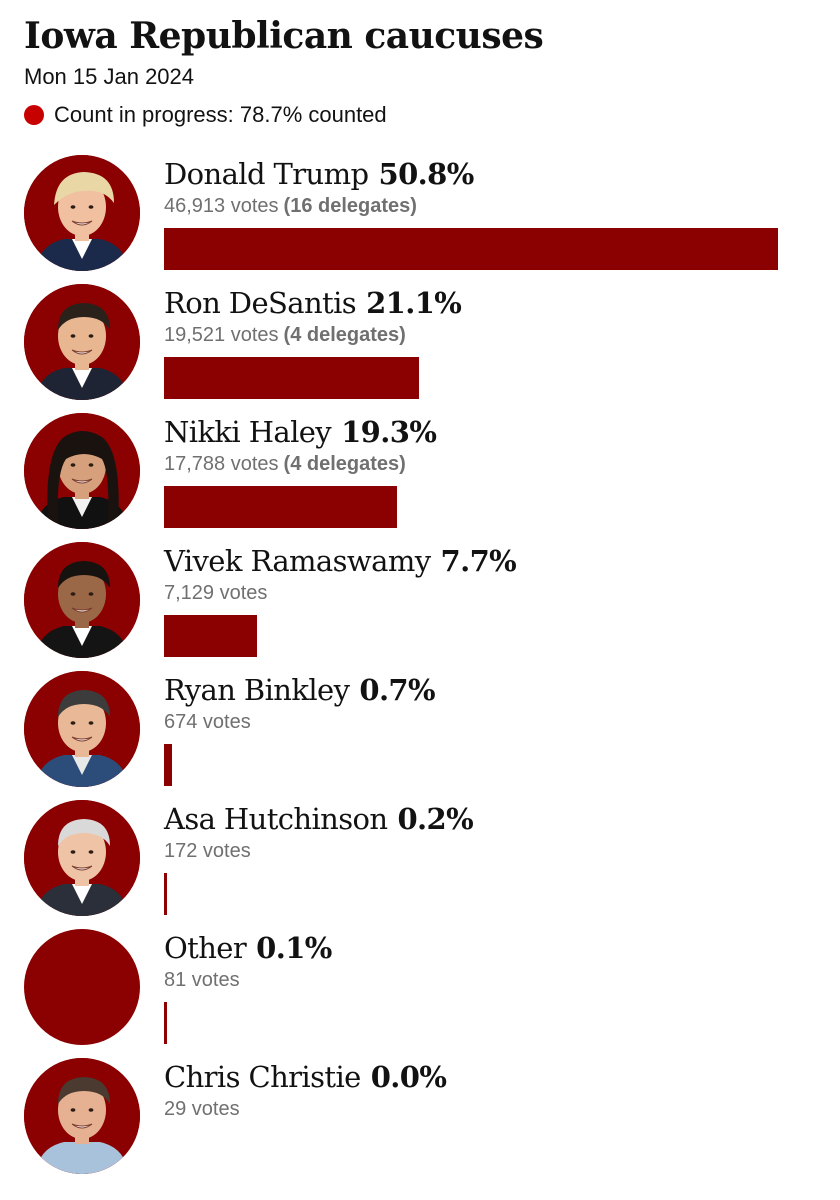 The height and width of the screenshot is (1200, 840). Describe the element at coordinates (257, 690) in the screenshot. I see `candidate-name: Ryan Binkley` at that location.